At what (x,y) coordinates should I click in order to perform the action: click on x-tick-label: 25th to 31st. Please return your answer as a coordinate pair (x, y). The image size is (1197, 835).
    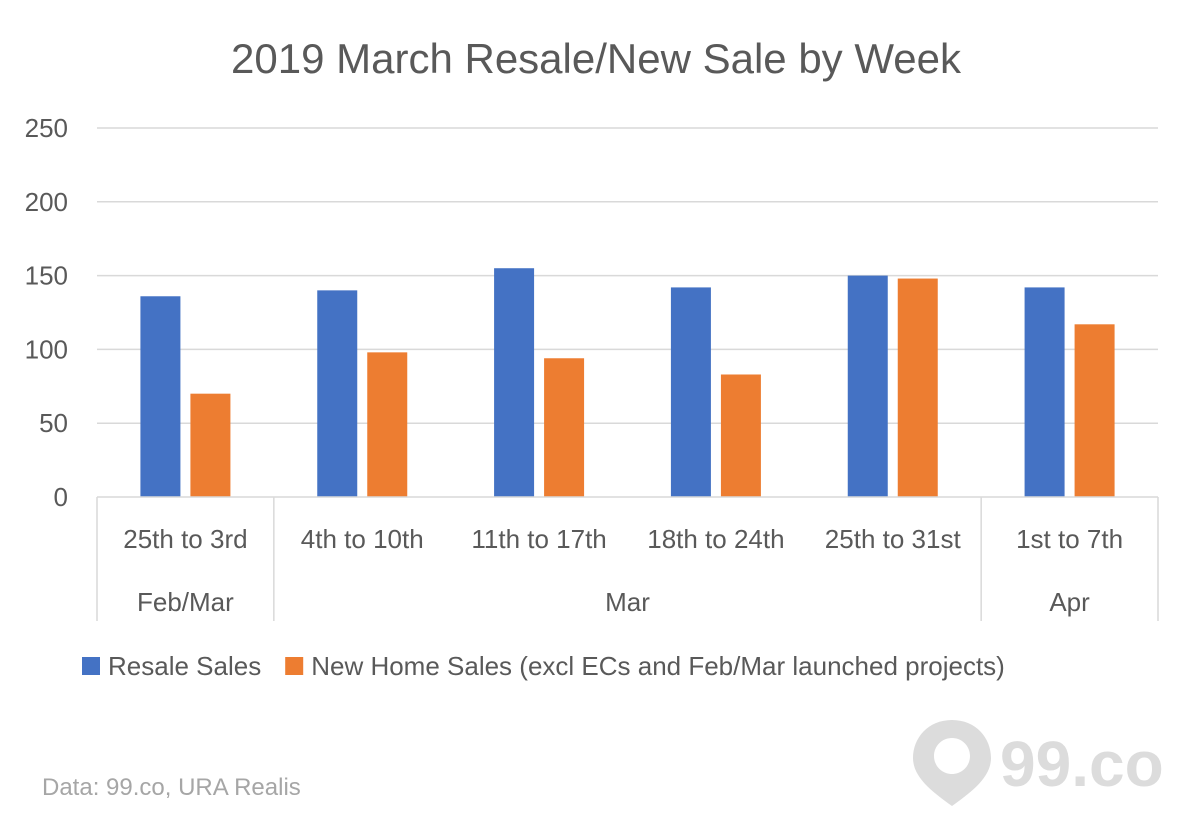
    Looking at the image, I should click on (893, 539).